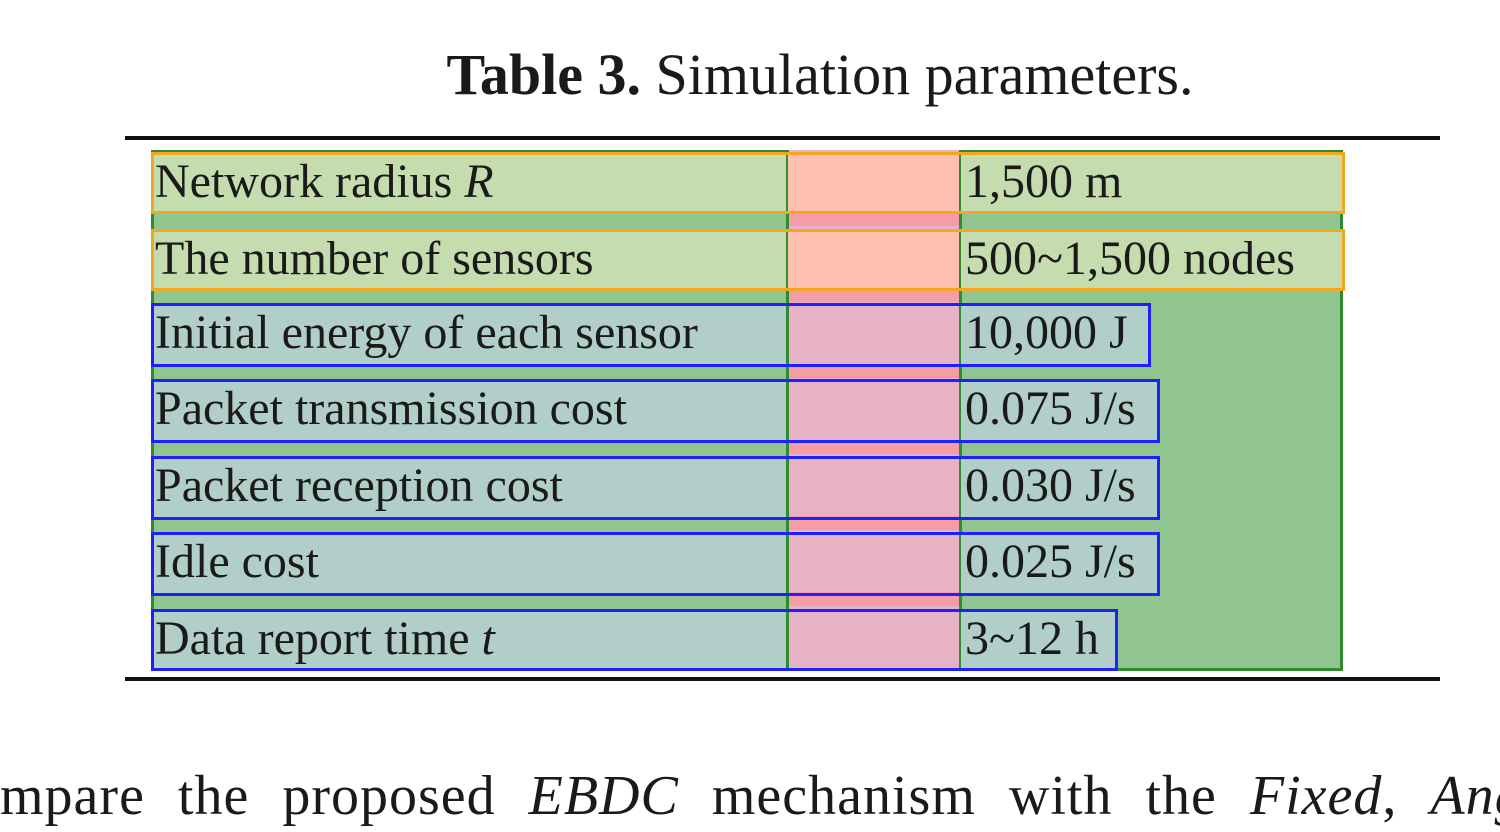  I want to click on param-cell: Data report time t, so click(468, 639).